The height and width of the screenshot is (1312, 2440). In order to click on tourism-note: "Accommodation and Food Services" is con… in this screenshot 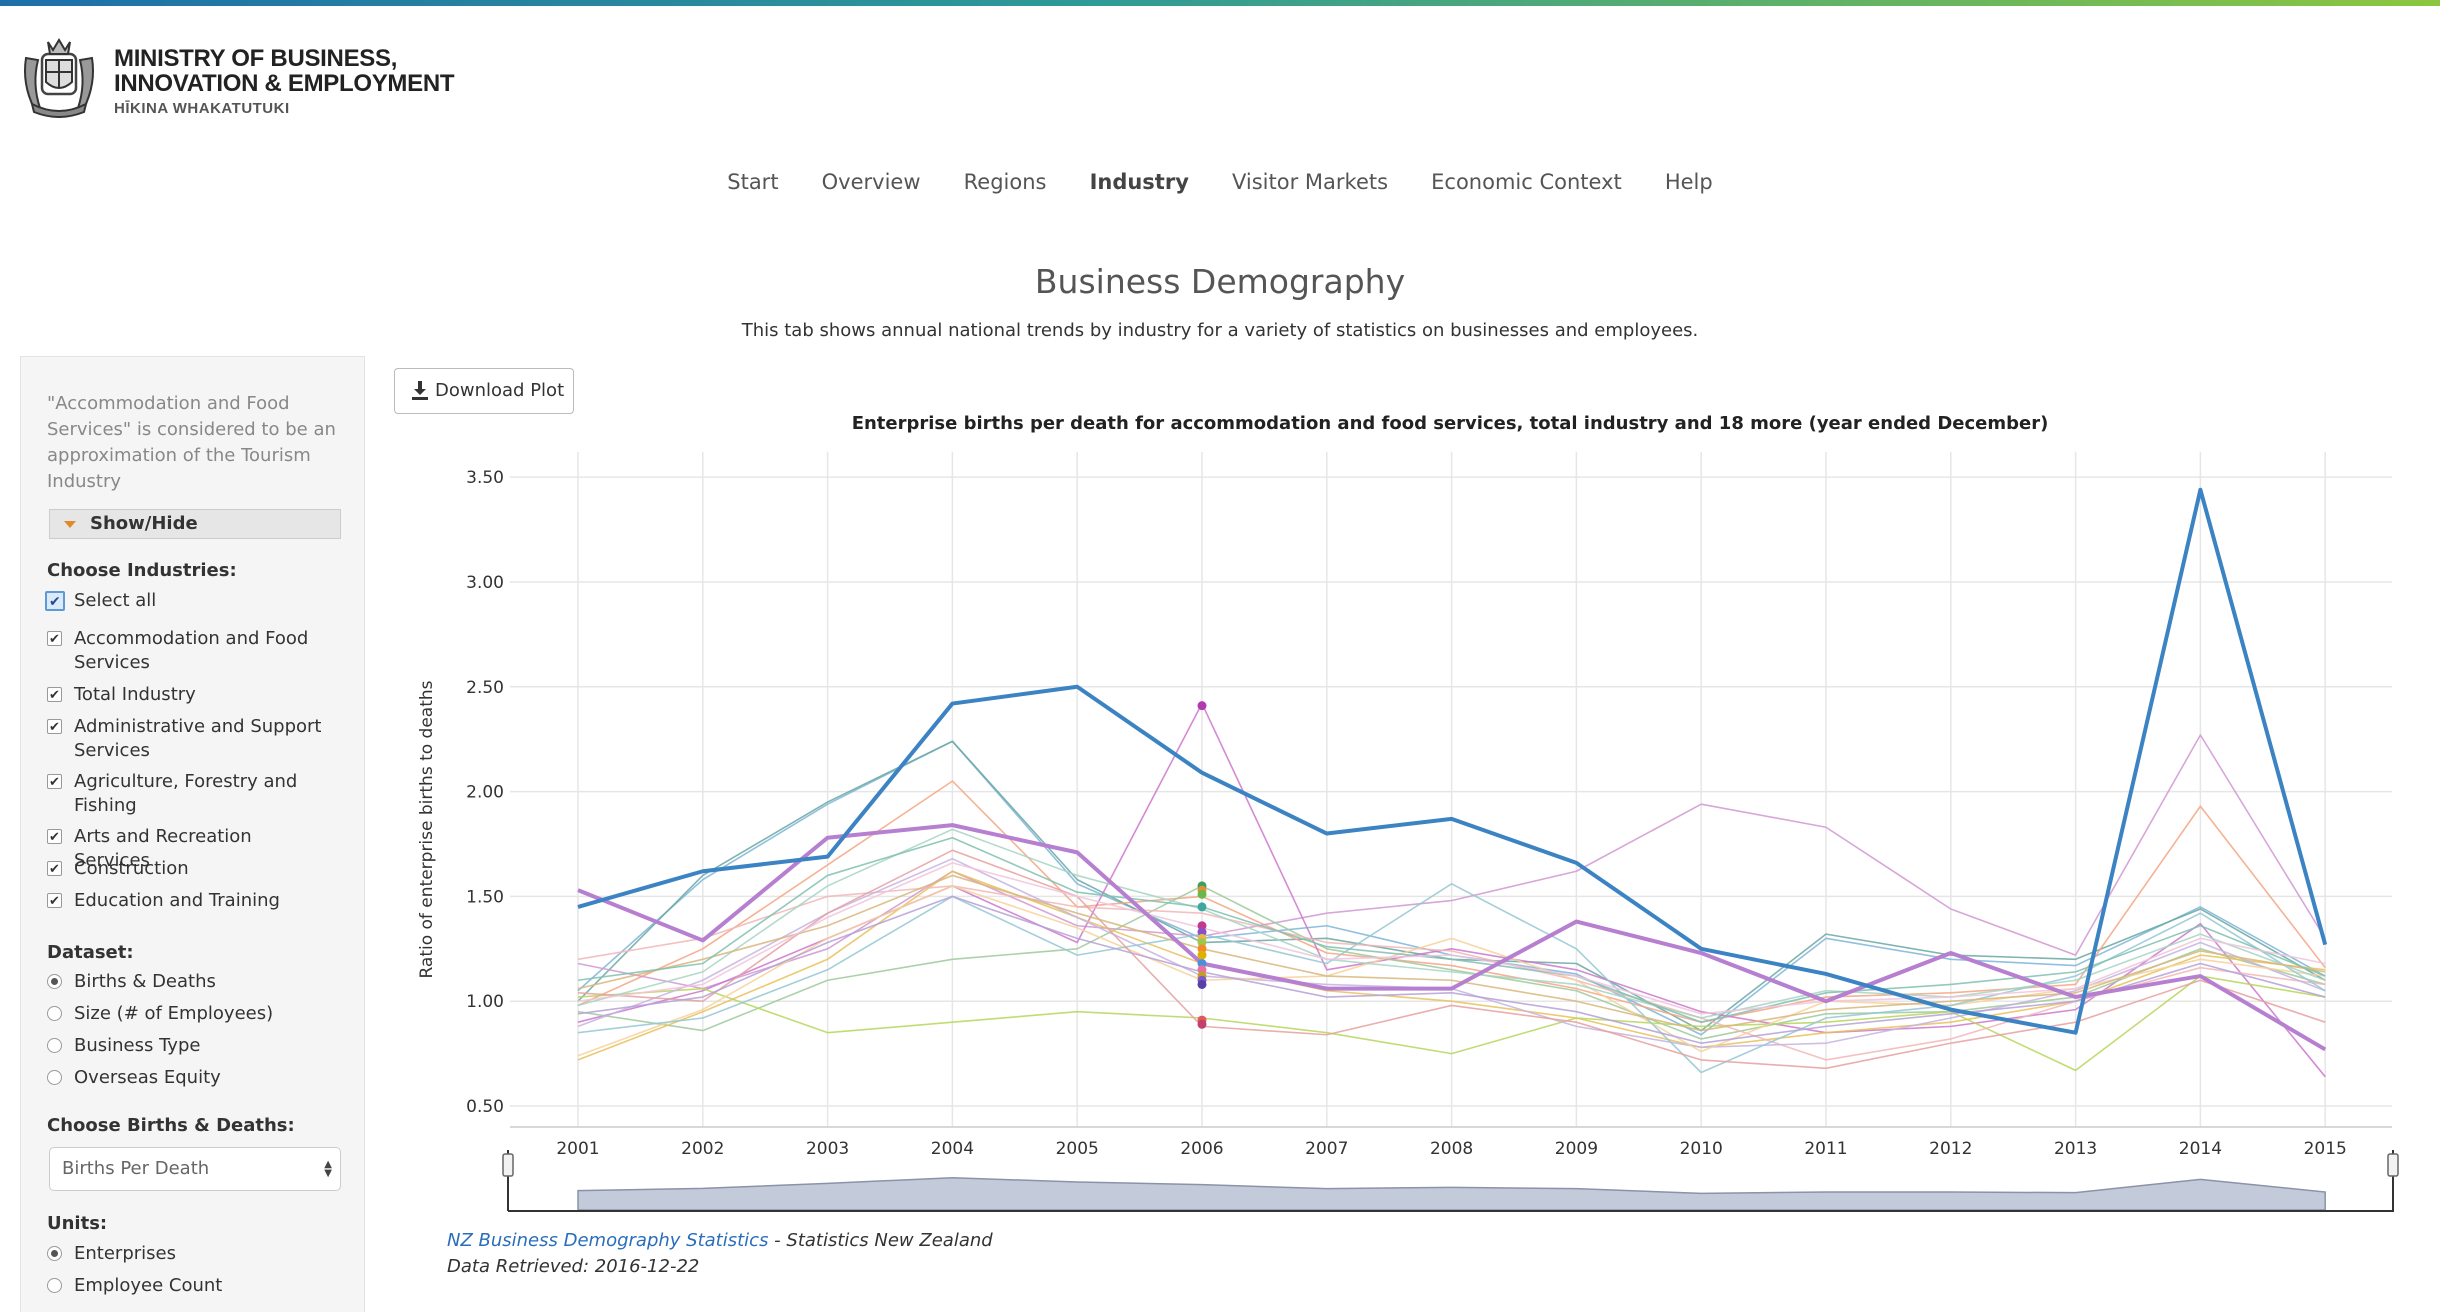, I will do `click(191, 442)`.